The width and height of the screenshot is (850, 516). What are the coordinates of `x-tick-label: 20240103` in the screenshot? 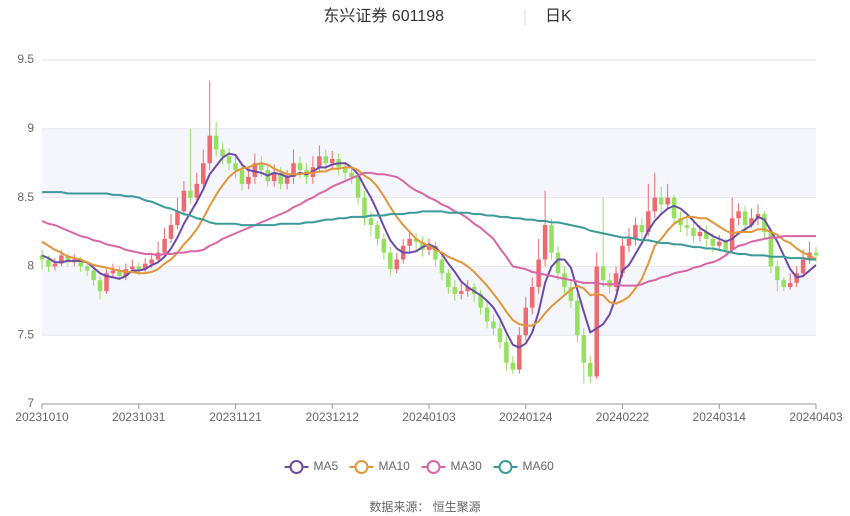 It's located at (429, 417).